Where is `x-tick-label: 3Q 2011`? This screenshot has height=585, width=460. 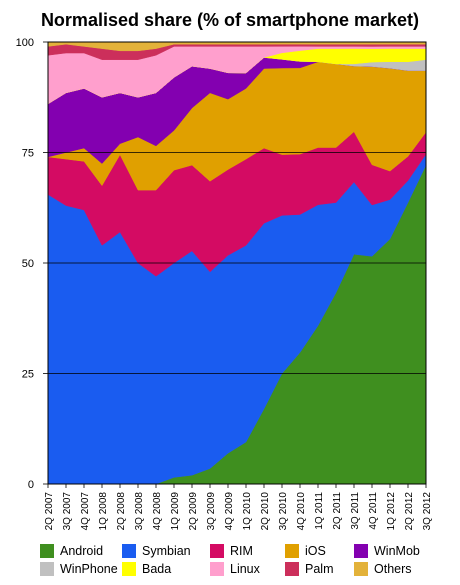 x-tick-label: 3Q 2011 is located at coordinates (355, 511).